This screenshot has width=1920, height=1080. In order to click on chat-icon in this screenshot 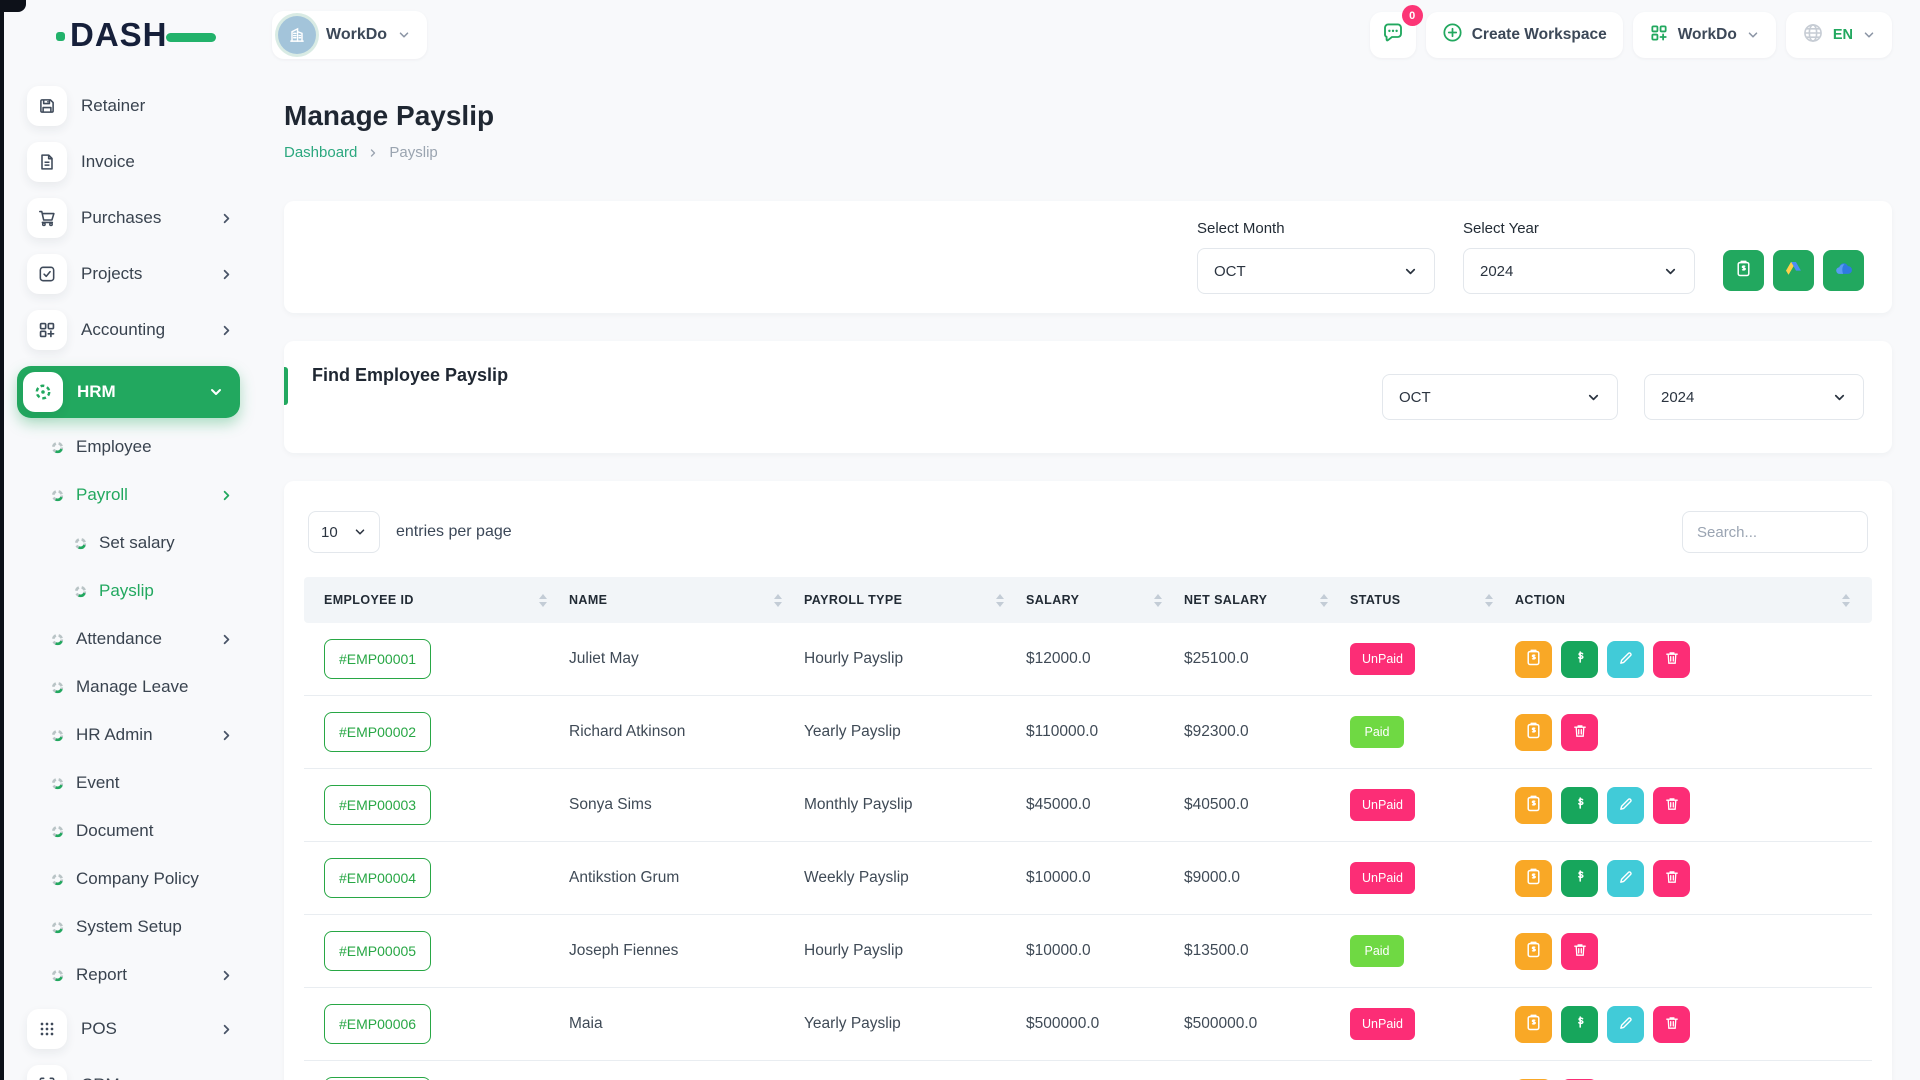, I will do `click(1393, 35)`.